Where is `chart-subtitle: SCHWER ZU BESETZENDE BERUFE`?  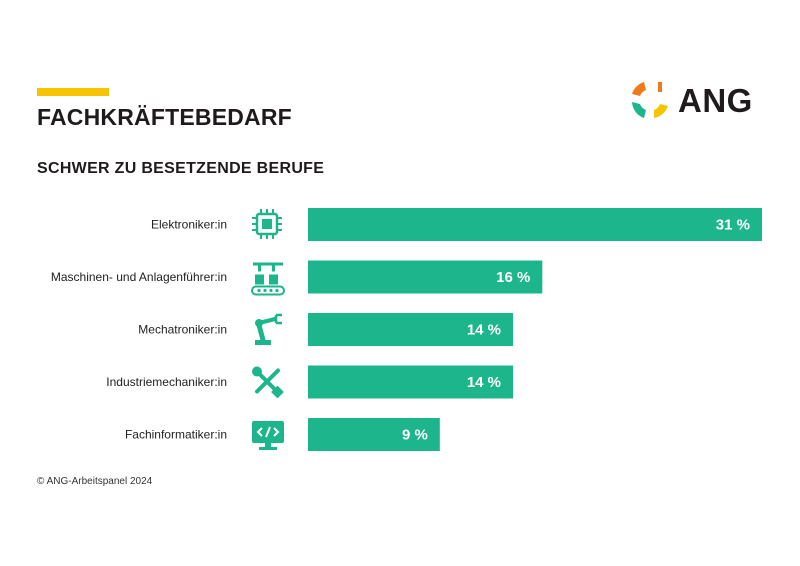 chart-subtitle: SCHWER ZU BESETZENDE BERUFE is located at coordinates (181, 168).